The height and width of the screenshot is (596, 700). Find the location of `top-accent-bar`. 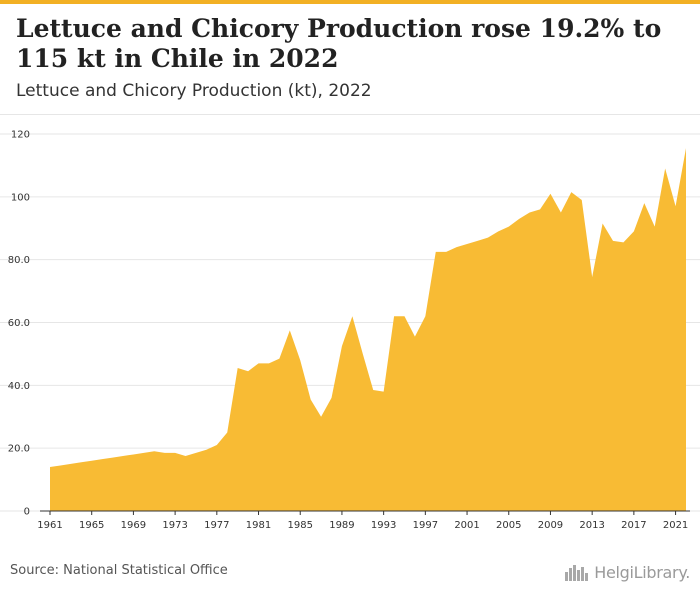

top-accent-bar is located at coordinates (350, 2).